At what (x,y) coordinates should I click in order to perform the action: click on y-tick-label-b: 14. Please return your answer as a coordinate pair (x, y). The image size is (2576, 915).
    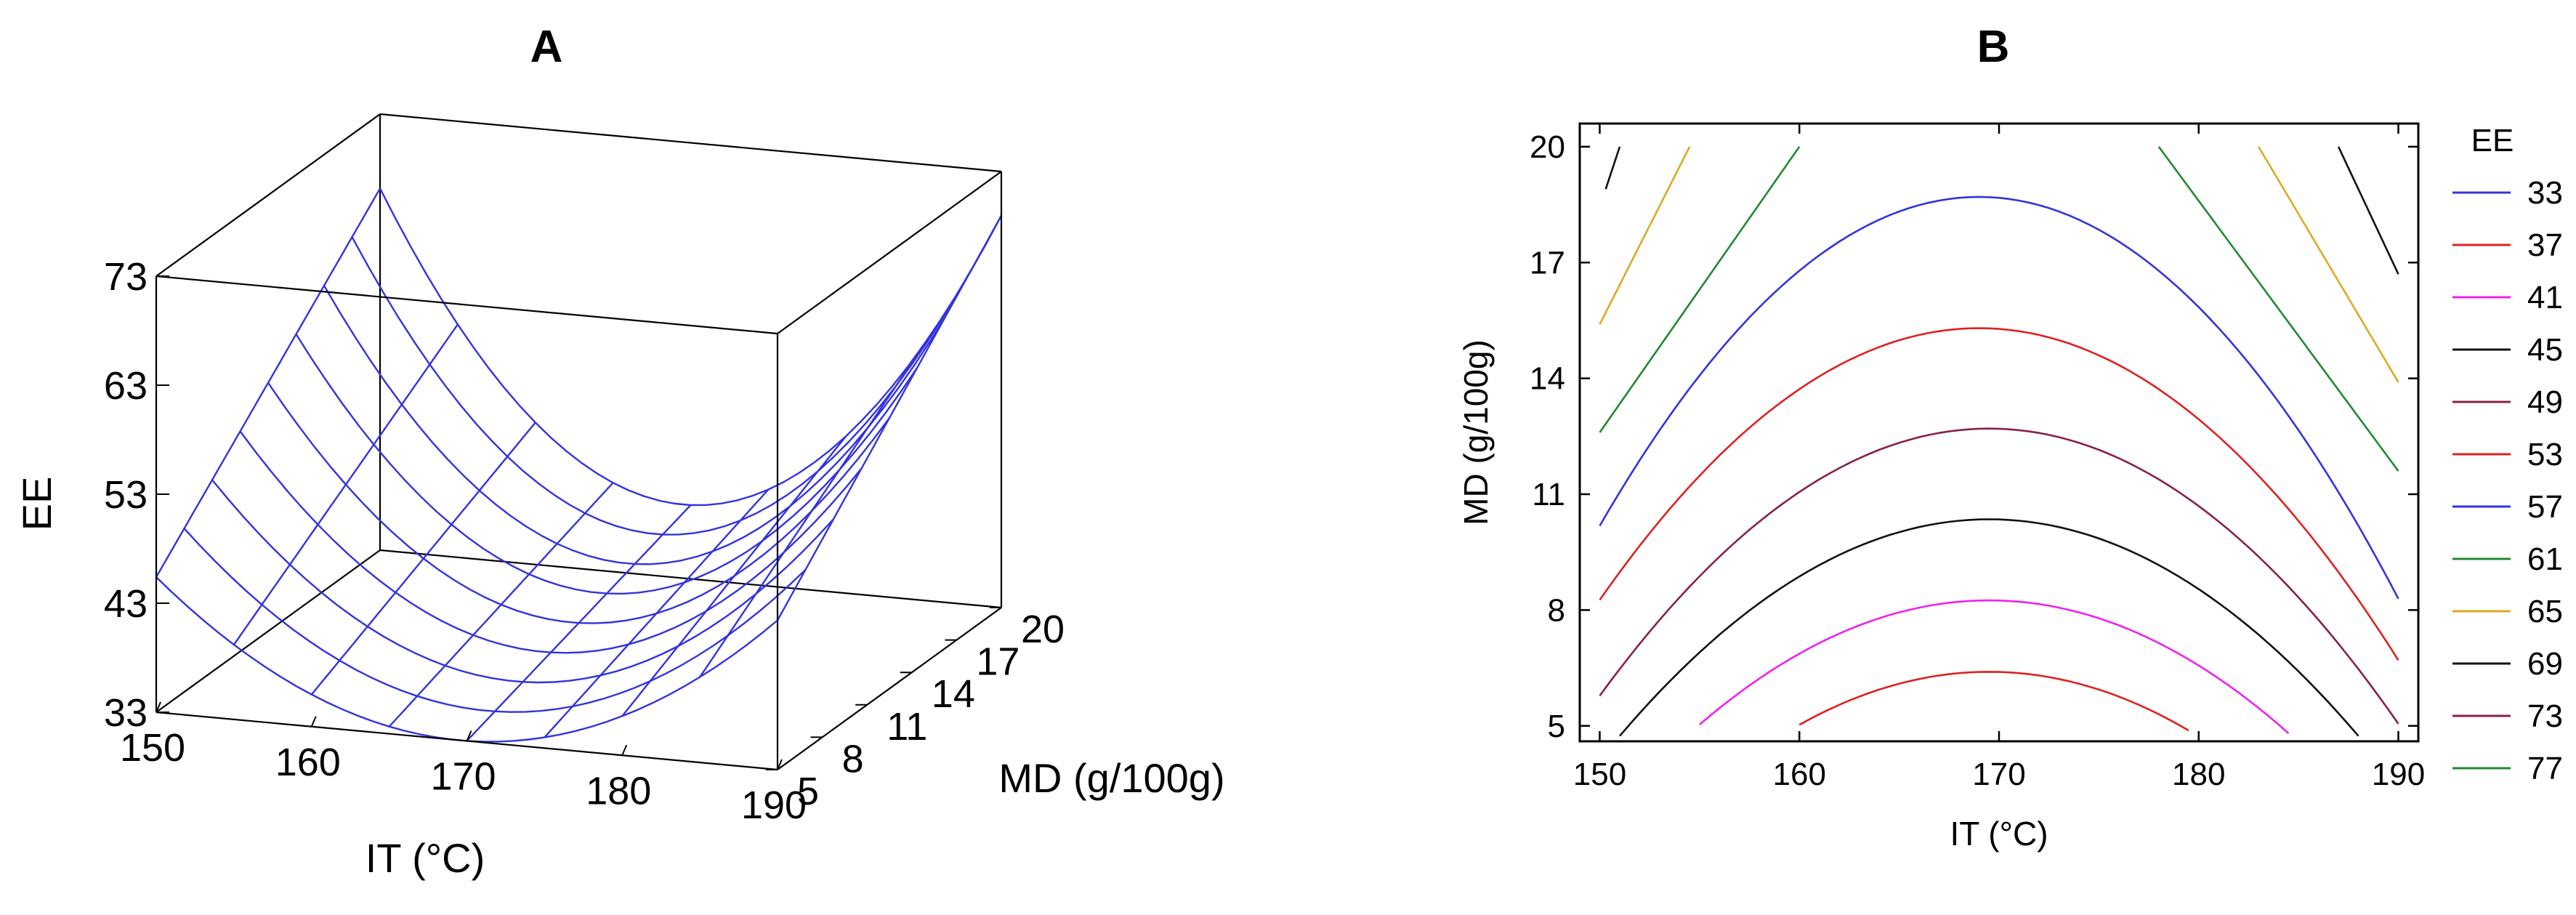
    Looking at the image, I should click on (1548, 379).